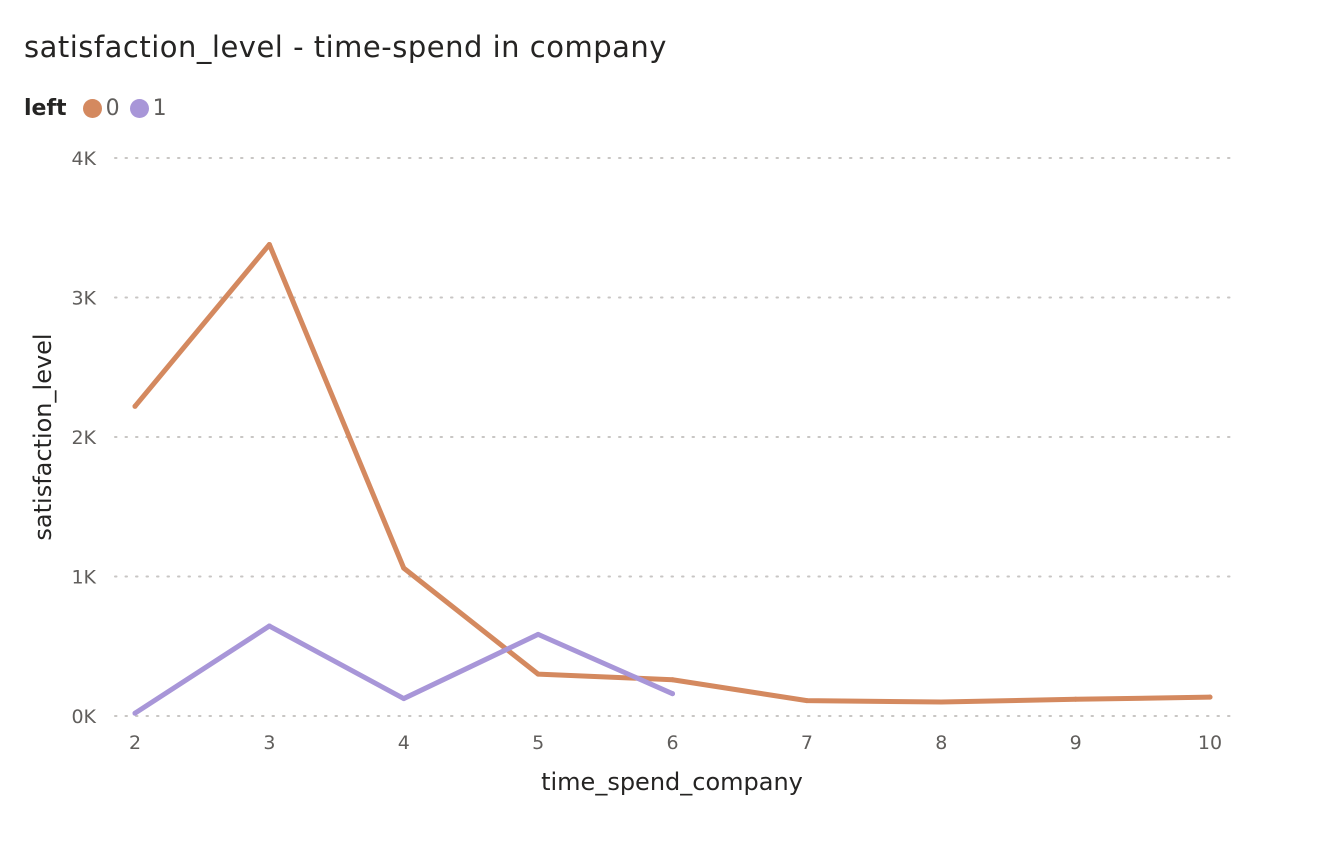 Image resolution: width=1324 pixels, height=855 pixels. Describe the element at coordinates (135, 743) in the screenshot. I see `x-tick-label: 2` at that location.